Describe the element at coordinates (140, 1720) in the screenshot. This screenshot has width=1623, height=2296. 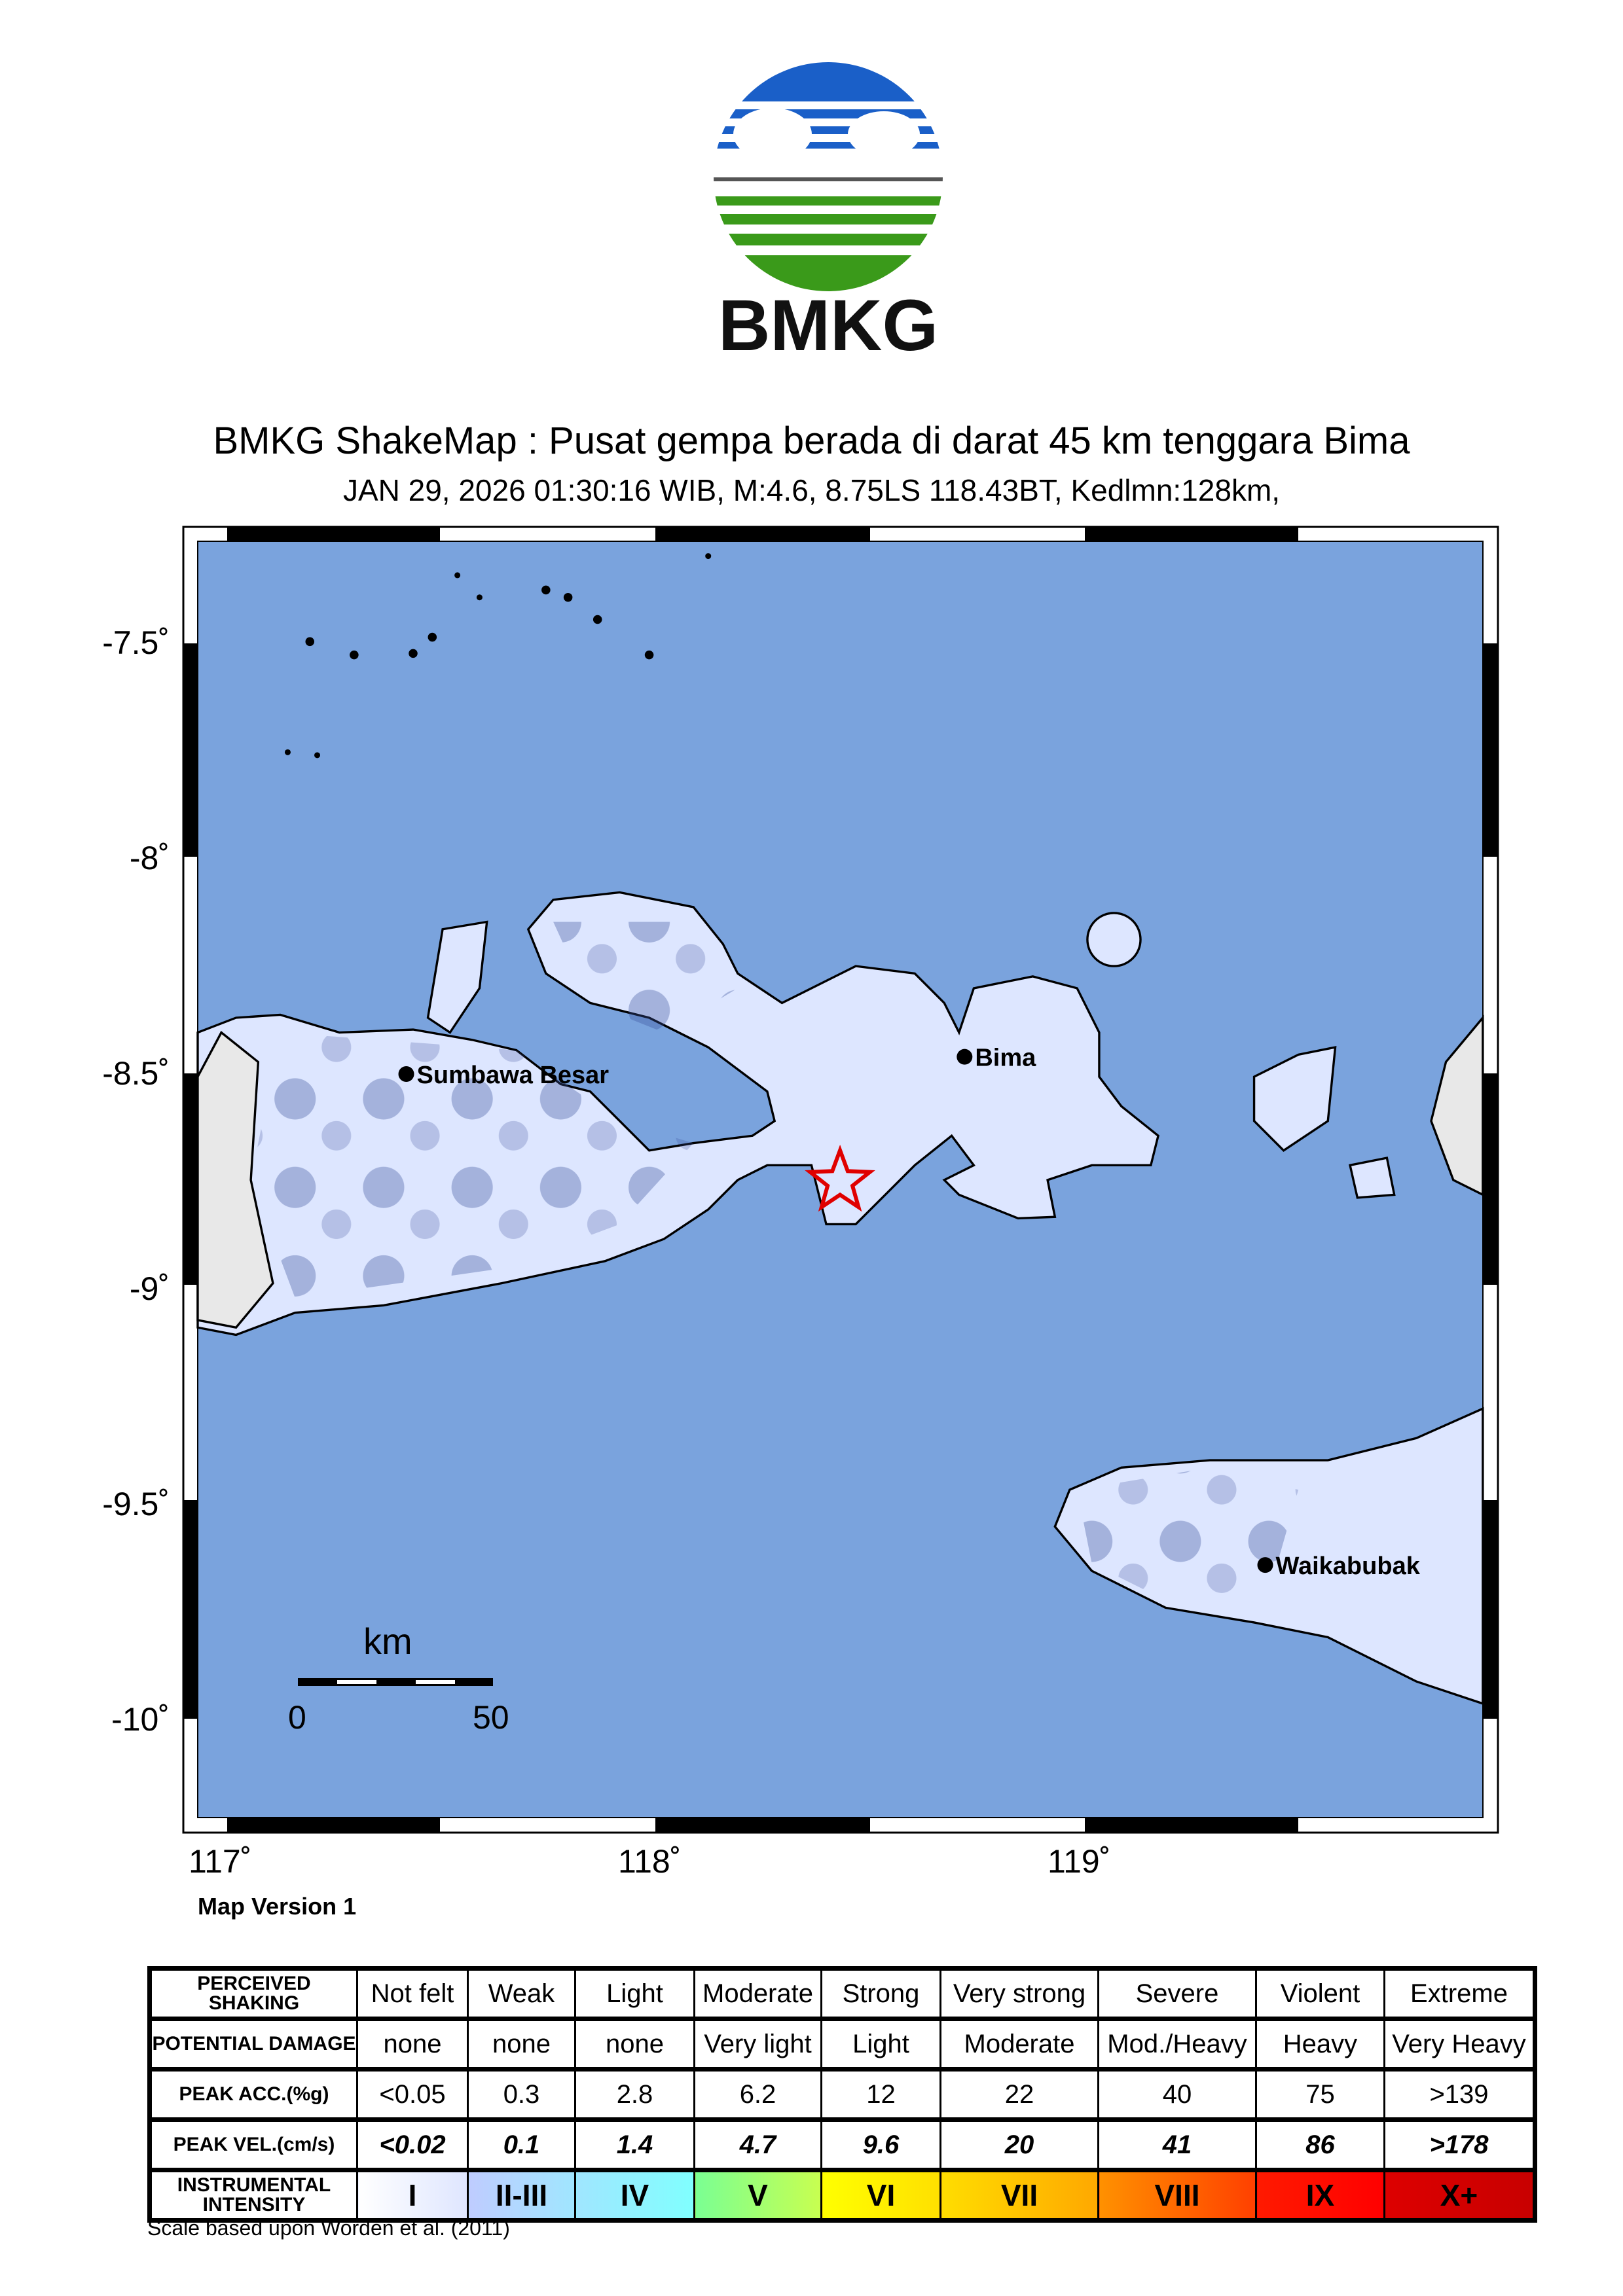
I see `lat-label: -10˚` at that location.